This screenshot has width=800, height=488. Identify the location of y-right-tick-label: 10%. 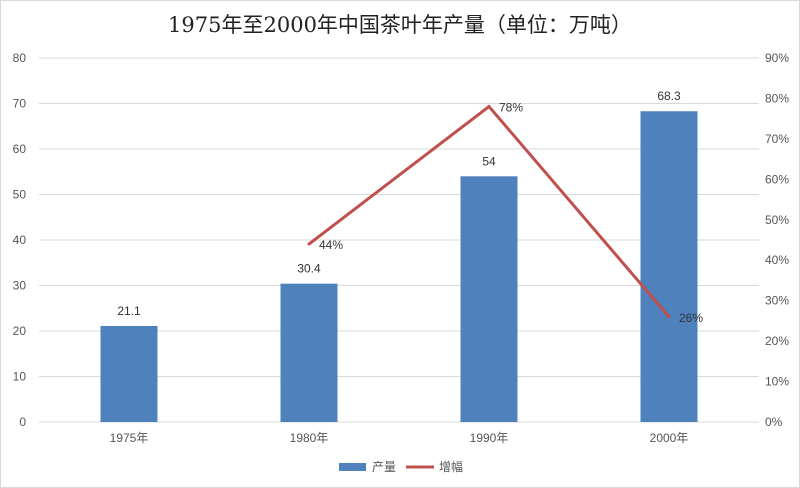
(777, 382).